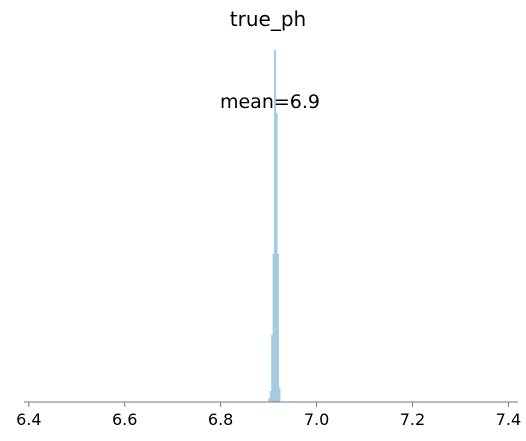  I want to click on x-tick-label-3: 7.0, so click(316, 419).